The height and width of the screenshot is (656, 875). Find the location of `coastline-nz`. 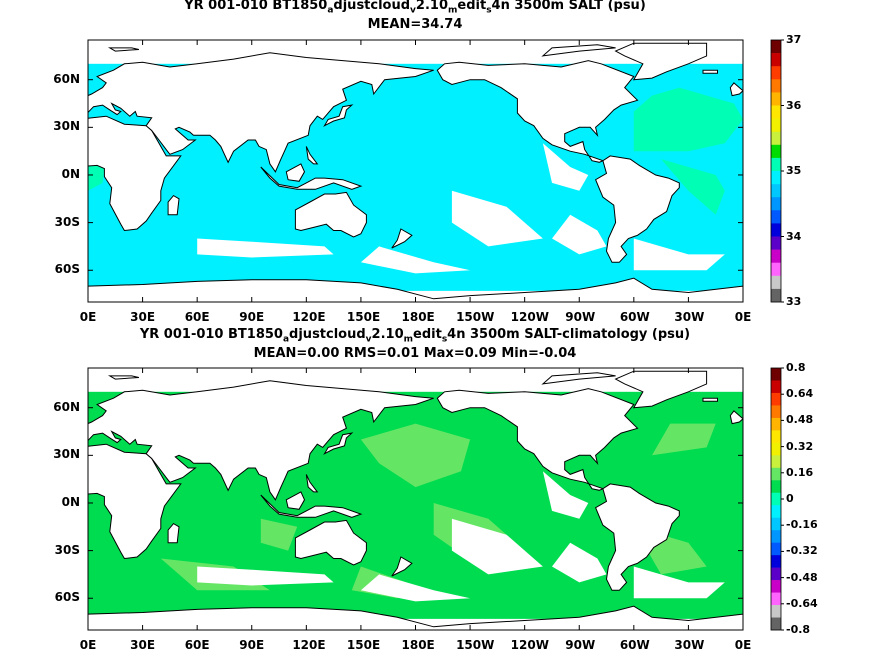

coastline-nz is located at coordinates (402, 566).